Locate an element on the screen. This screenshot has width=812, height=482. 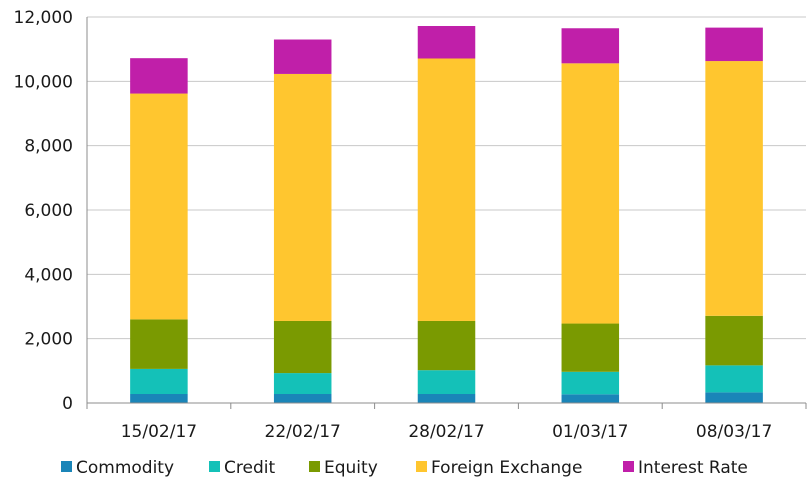
legend-item: Commodity is located at coordinates (117, 468).